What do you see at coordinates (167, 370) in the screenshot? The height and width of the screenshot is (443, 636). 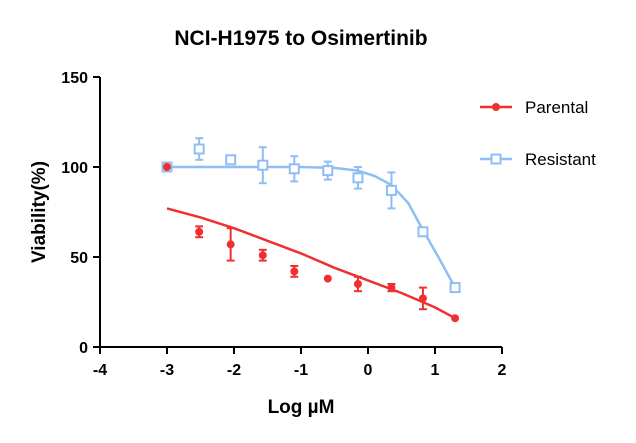 I see `x-tick-label: -3` at bounding box center [167, 370].